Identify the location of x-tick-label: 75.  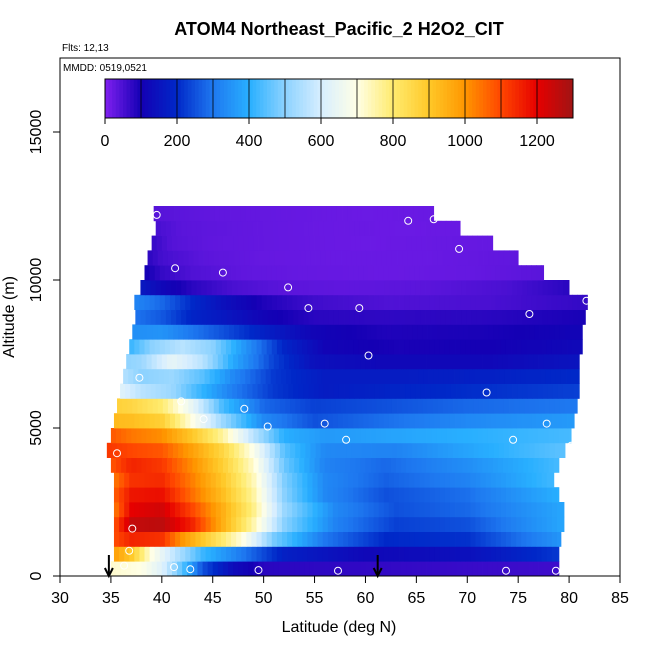
(518, 598).